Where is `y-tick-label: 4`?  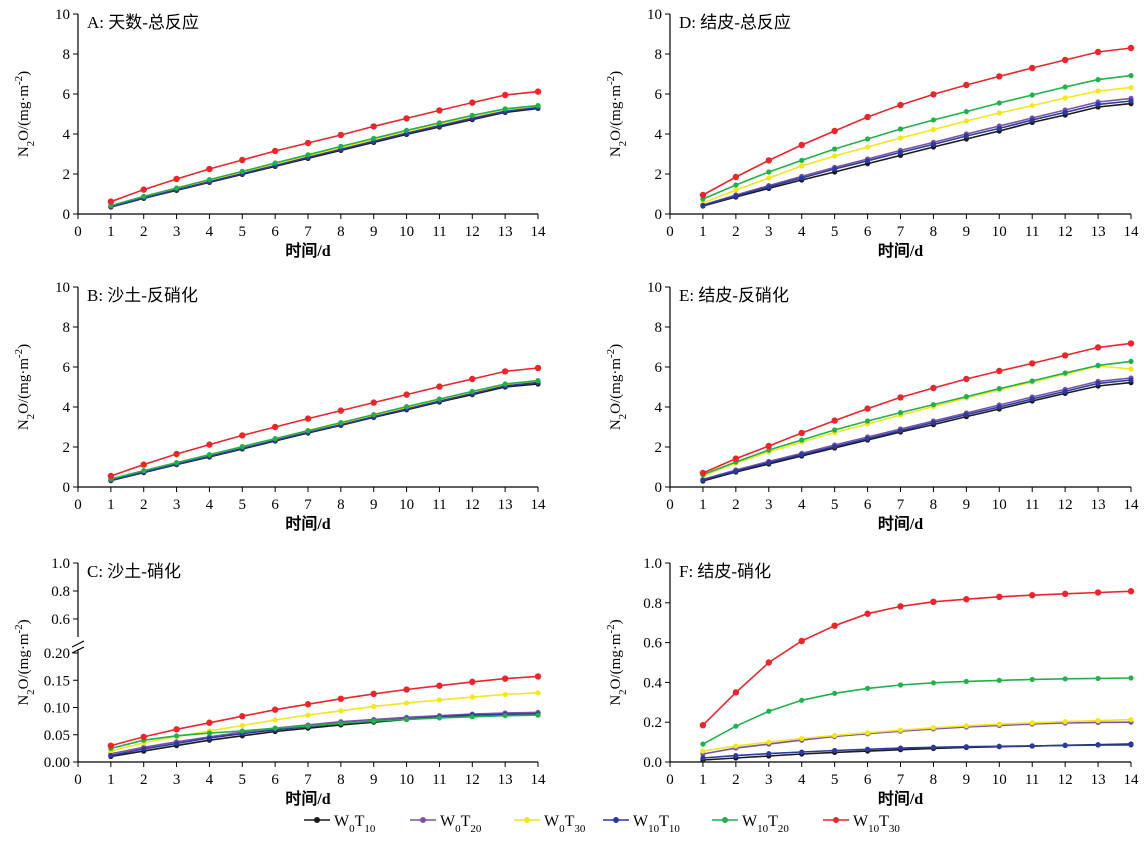
y-tick-label: 4 is located at coordinates (659, 408).